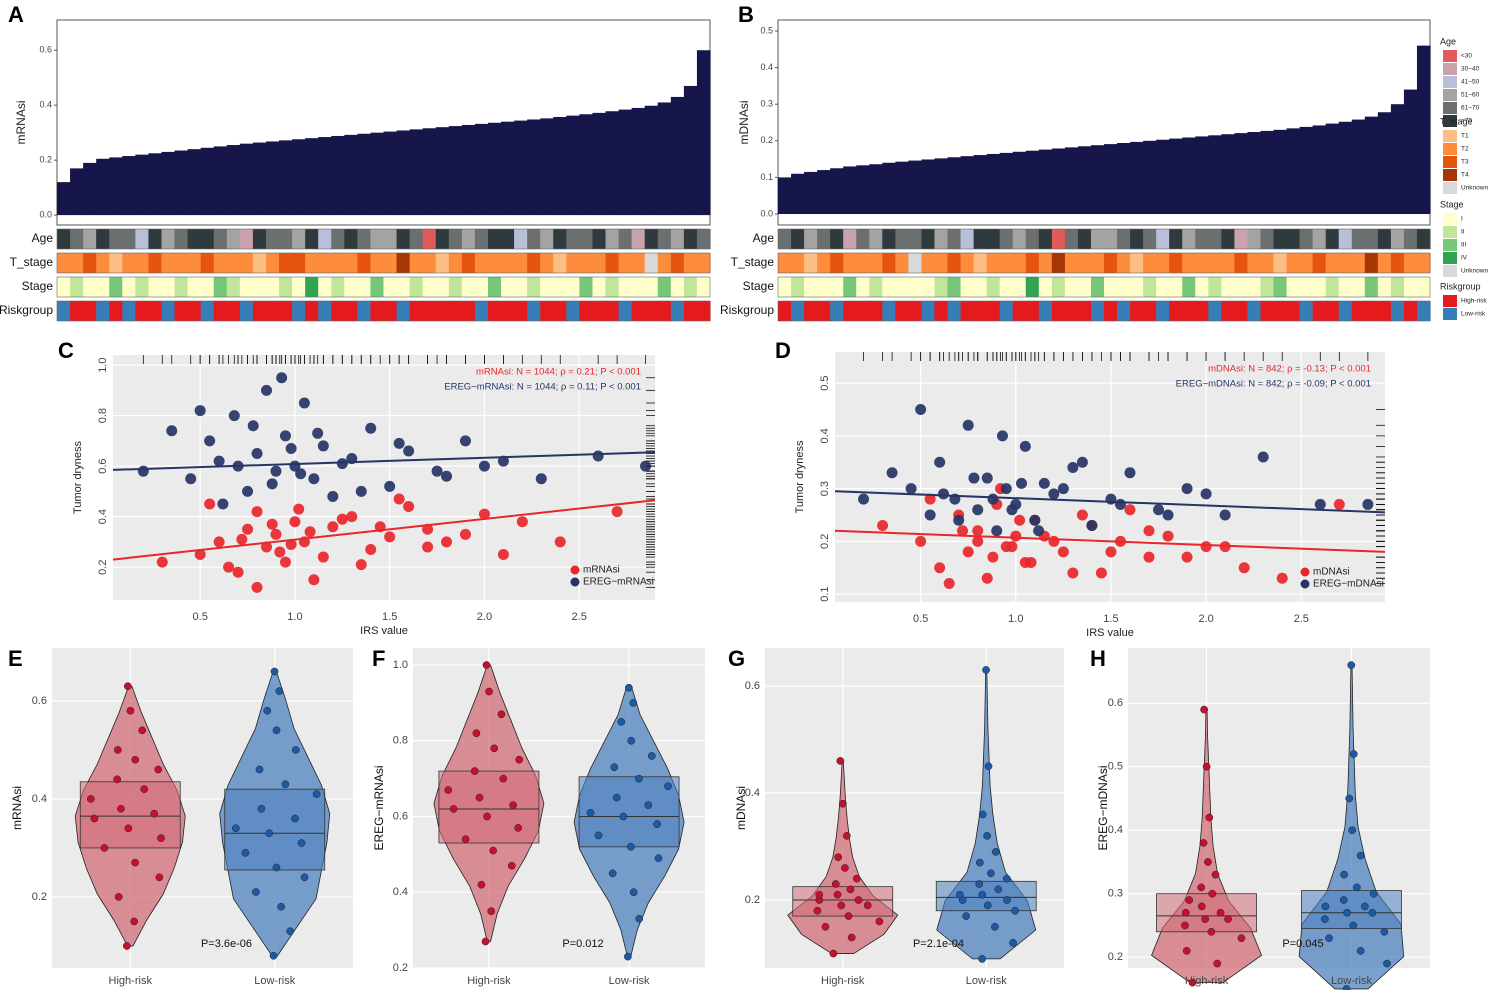 This screenshot has height=990, width=1489. Describe the element at coordinates (1470, 108) in the screenshot. I see `legend-label: 61~70` at that location.